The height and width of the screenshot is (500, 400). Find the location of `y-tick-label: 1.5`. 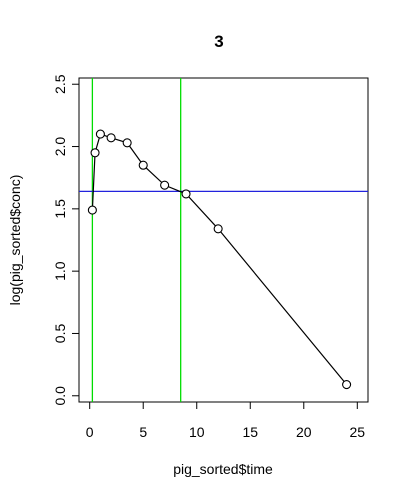

y-tick-label: 1.5 is located at coordinates (60, 209).